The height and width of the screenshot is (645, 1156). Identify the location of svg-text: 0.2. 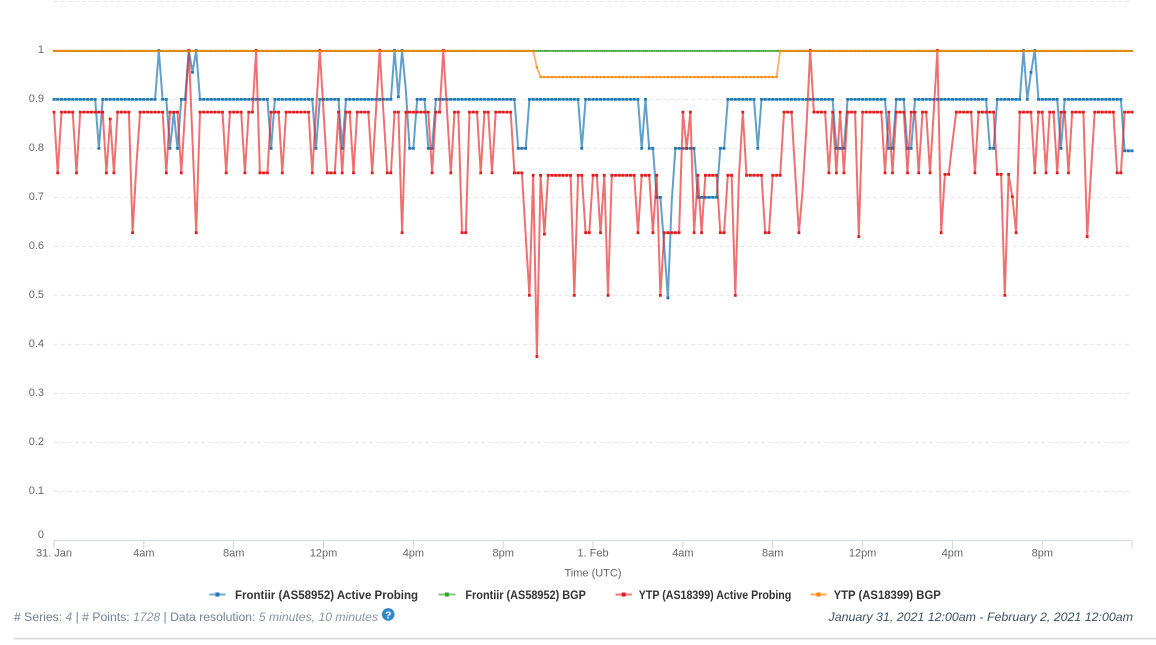
(36, 442).